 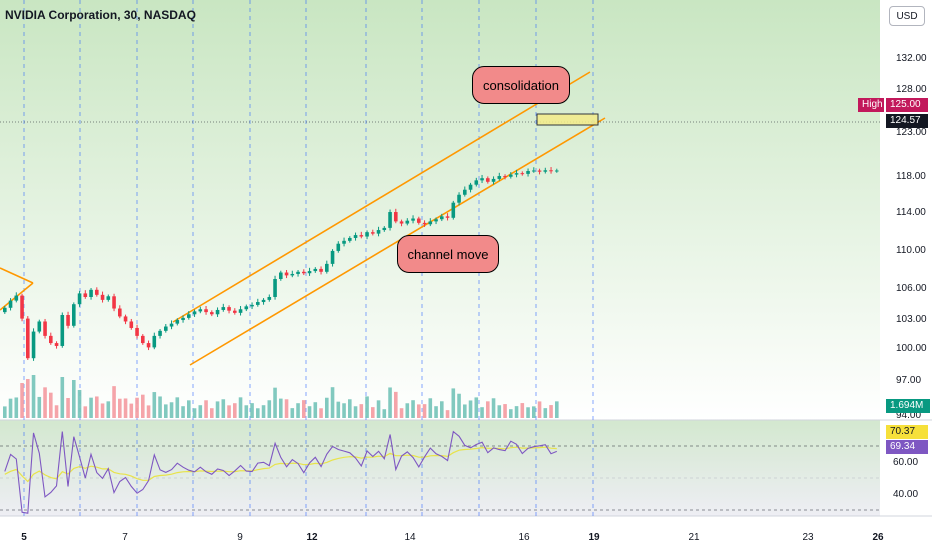 I want to click on symbol-title: NVIDIA Corporation, 30, NASDAQ, so click(x=100, y=15).